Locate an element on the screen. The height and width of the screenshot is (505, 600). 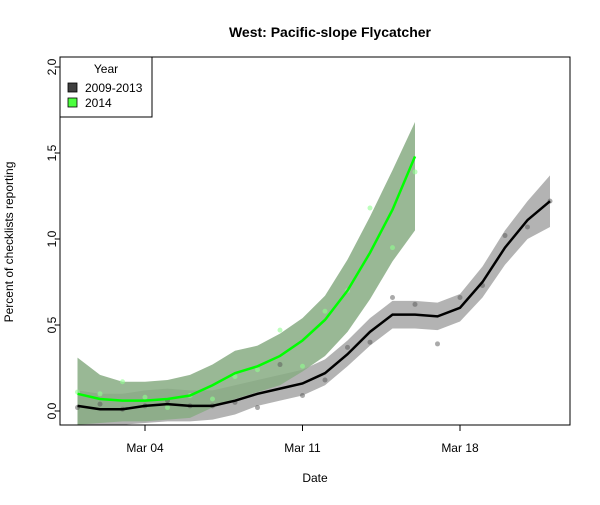
legend-label-2014: 2014 is located at coordinates (98, 103).